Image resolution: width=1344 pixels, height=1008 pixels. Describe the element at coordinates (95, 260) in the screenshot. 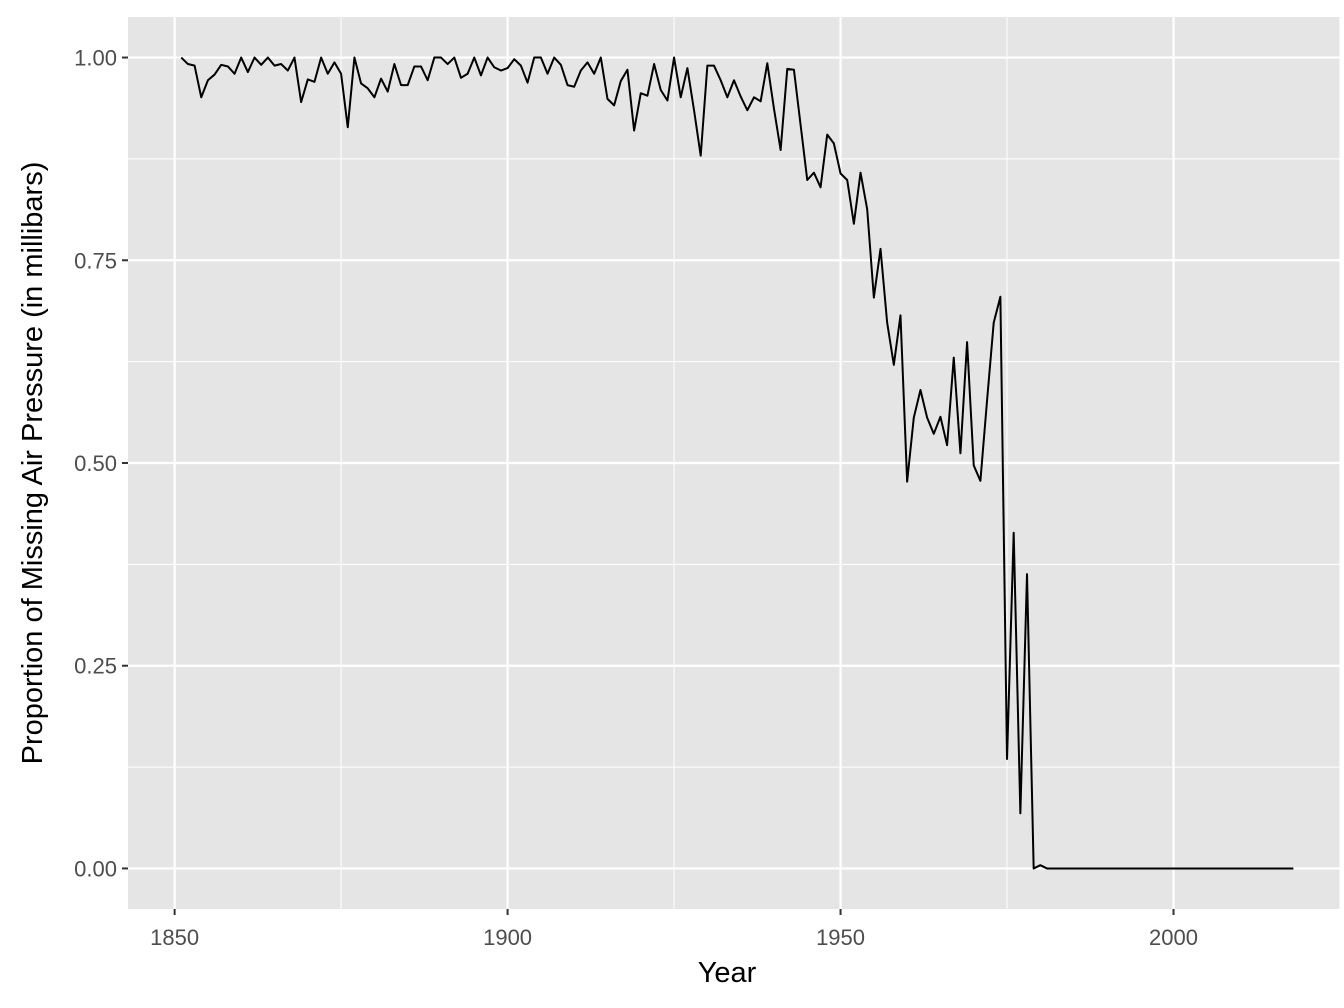

I see `y-tick-label: 0.75` at that location.